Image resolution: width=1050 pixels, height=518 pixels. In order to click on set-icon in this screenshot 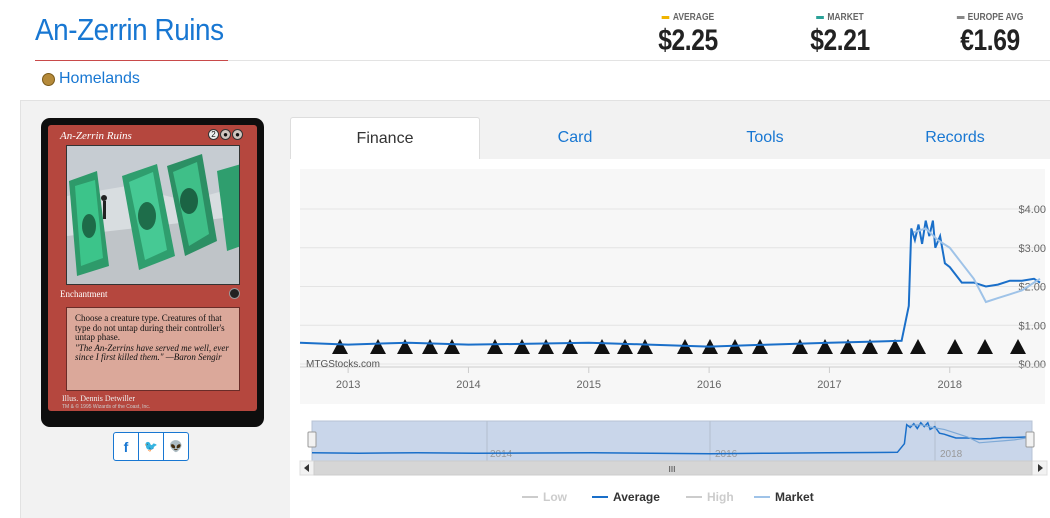, I will do `click(48, 79)`.